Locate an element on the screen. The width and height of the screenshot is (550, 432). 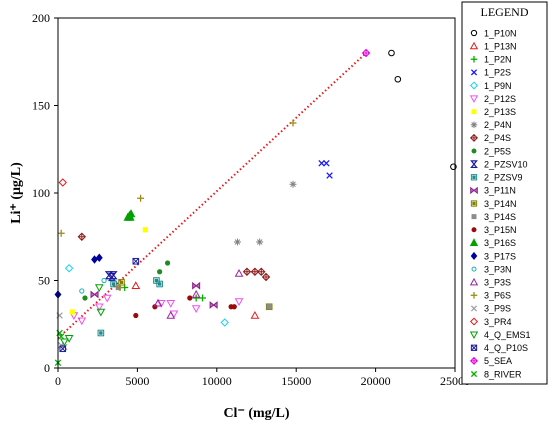
legend-label: 2_P12S is located at coordinates (500, 99).